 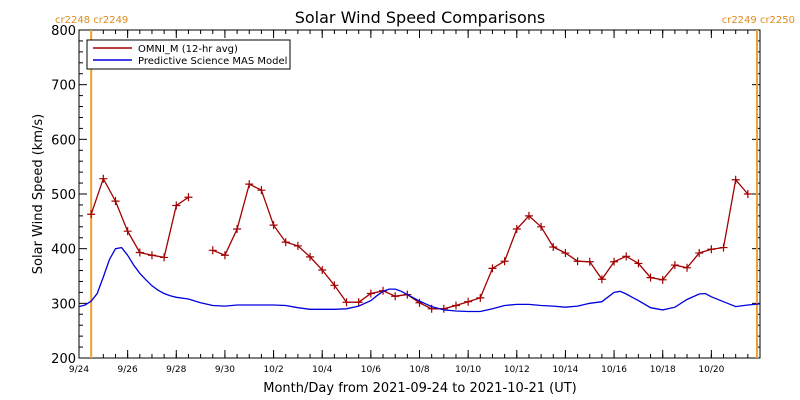 I want to click on legend-label: Predictive Science MAS Model, so click(x=212, y=61).